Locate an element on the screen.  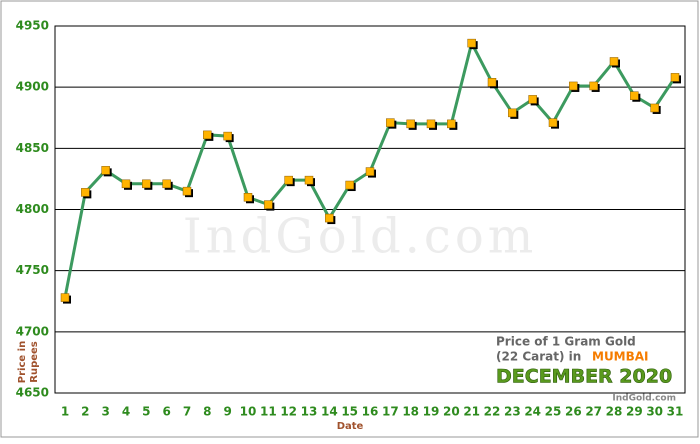
x-tick-label: 21 is located at coordinates (471, 412).